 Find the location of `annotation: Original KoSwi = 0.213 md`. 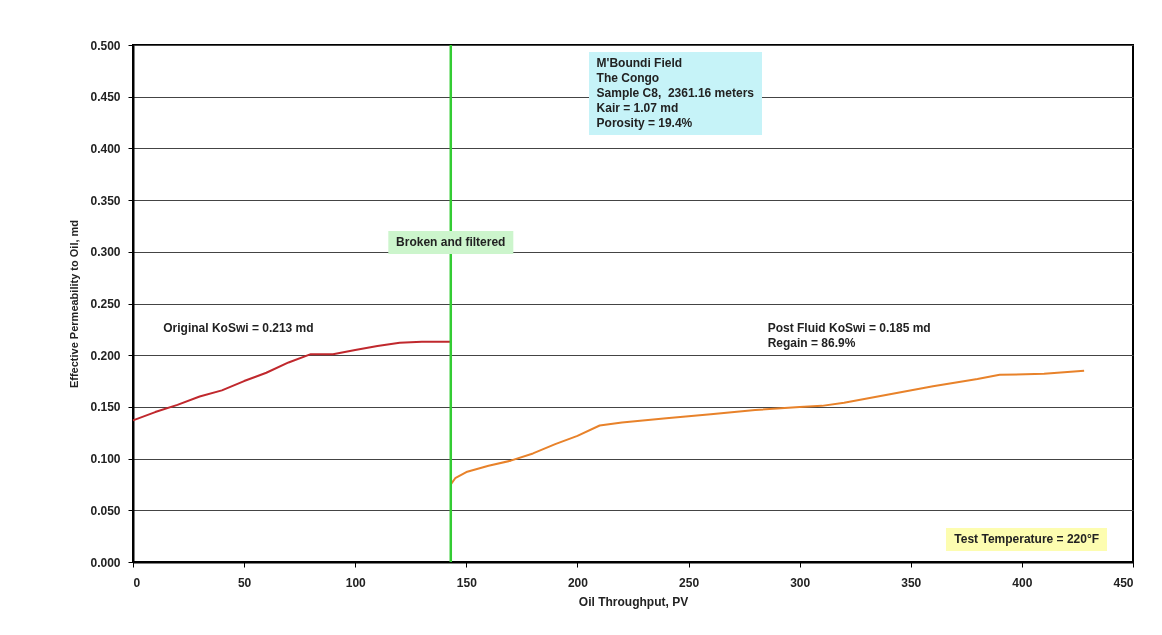

annotation: Original KoSwi = 0.213 md is located at coordinates (238, 328).